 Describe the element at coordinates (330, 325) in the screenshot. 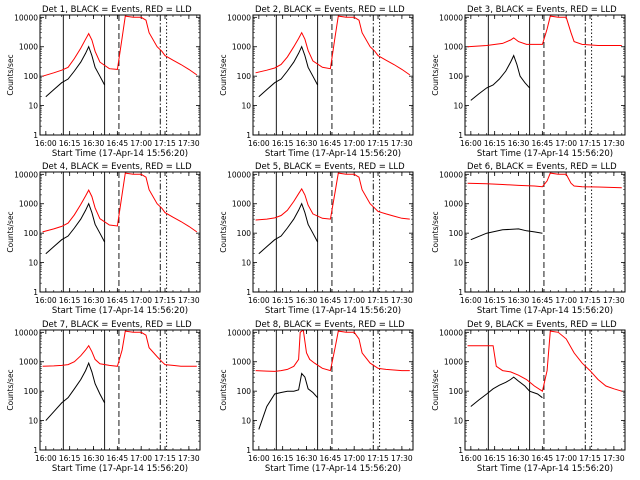

I see `panel-title: Det 8, BLACK = Events, RED = LLD` at that location.